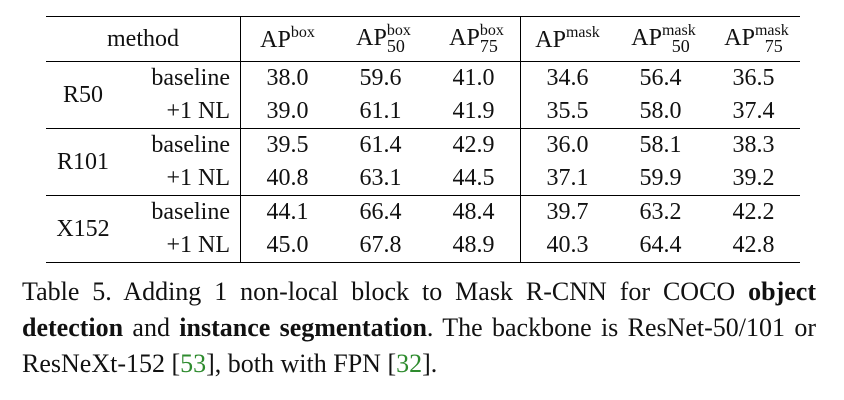 The image size is (844, 400). What do you see at coordinates (753, 246) in the screenshot?
I see `cell-value: 42.8` at bounding box center [753, 246].